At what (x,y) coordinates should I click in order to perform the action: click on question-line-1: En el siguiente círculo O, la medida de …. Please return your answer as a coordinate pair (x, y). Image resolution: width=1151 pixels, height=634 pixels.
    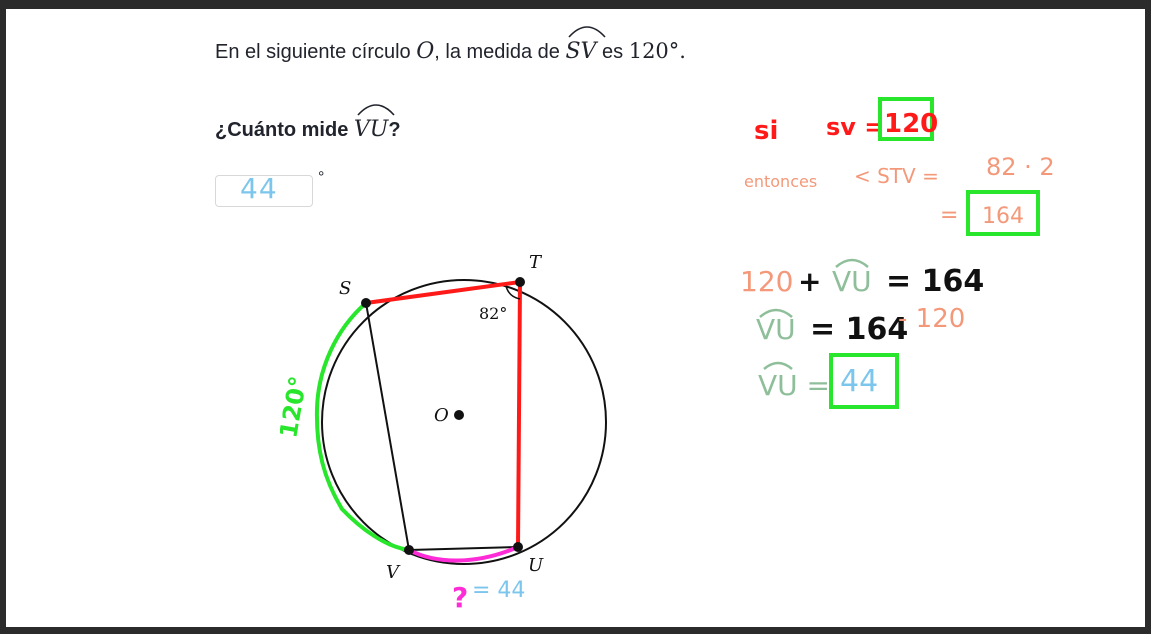
    Looking at the image, I should click on (450, 45).